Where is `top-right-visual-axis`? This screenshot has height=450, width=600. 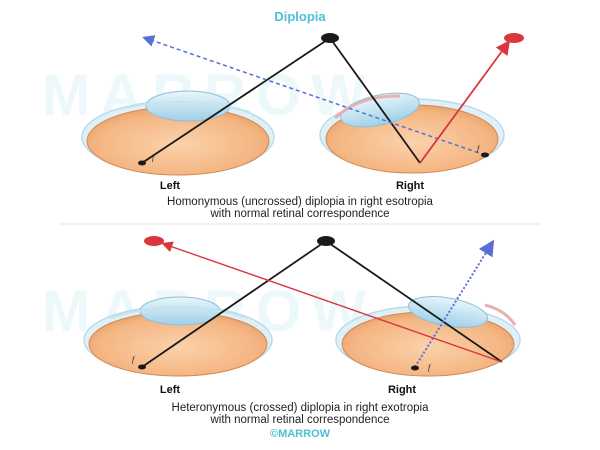 top-right-visual-axis is located at coordinates (375, 100).